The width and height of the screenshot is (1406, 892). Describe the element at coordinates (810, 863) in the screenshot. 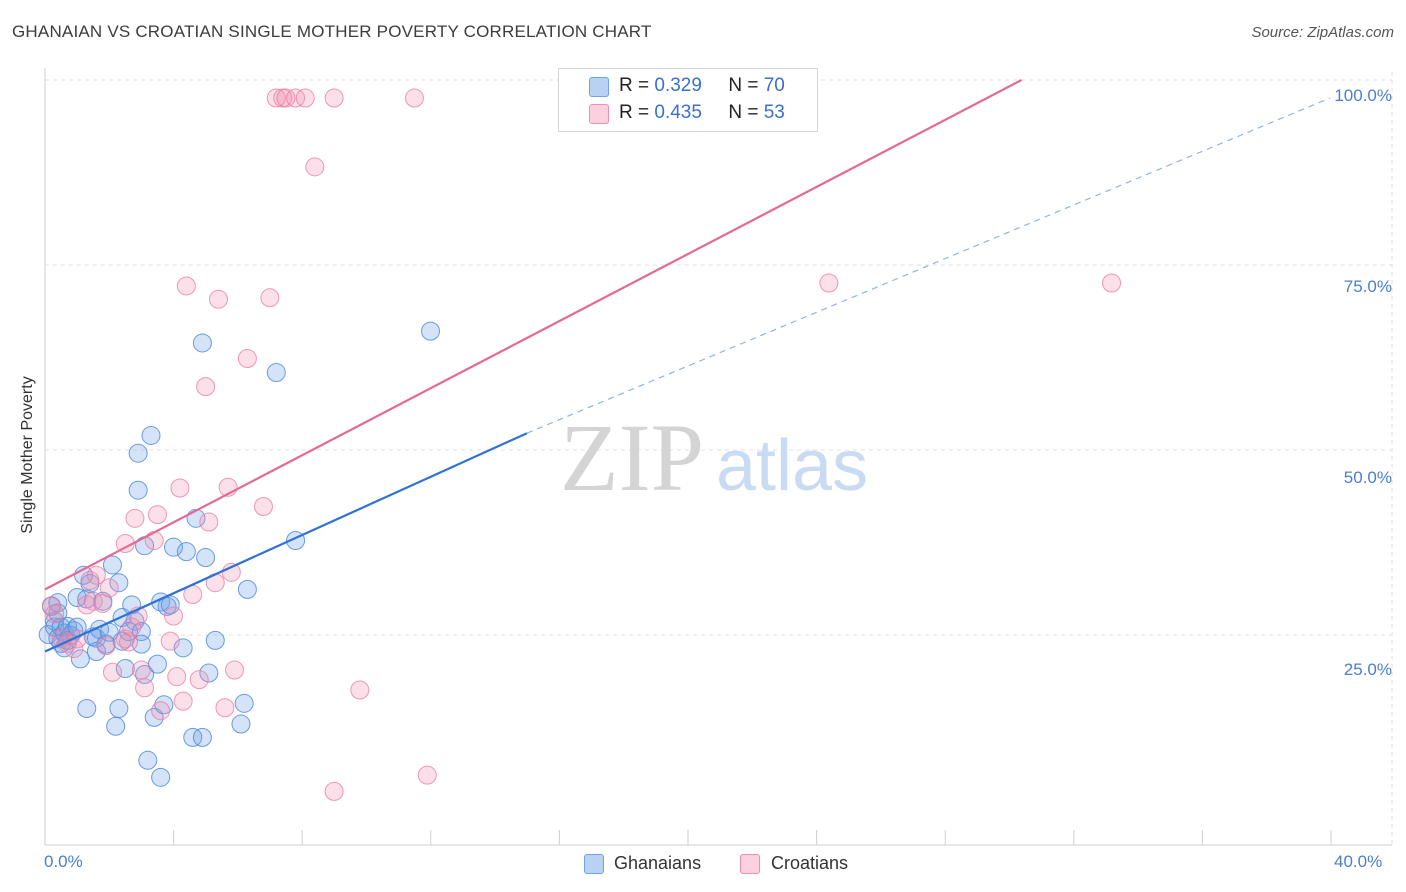

I see `legend-label-croatians: Croatians` at that location.